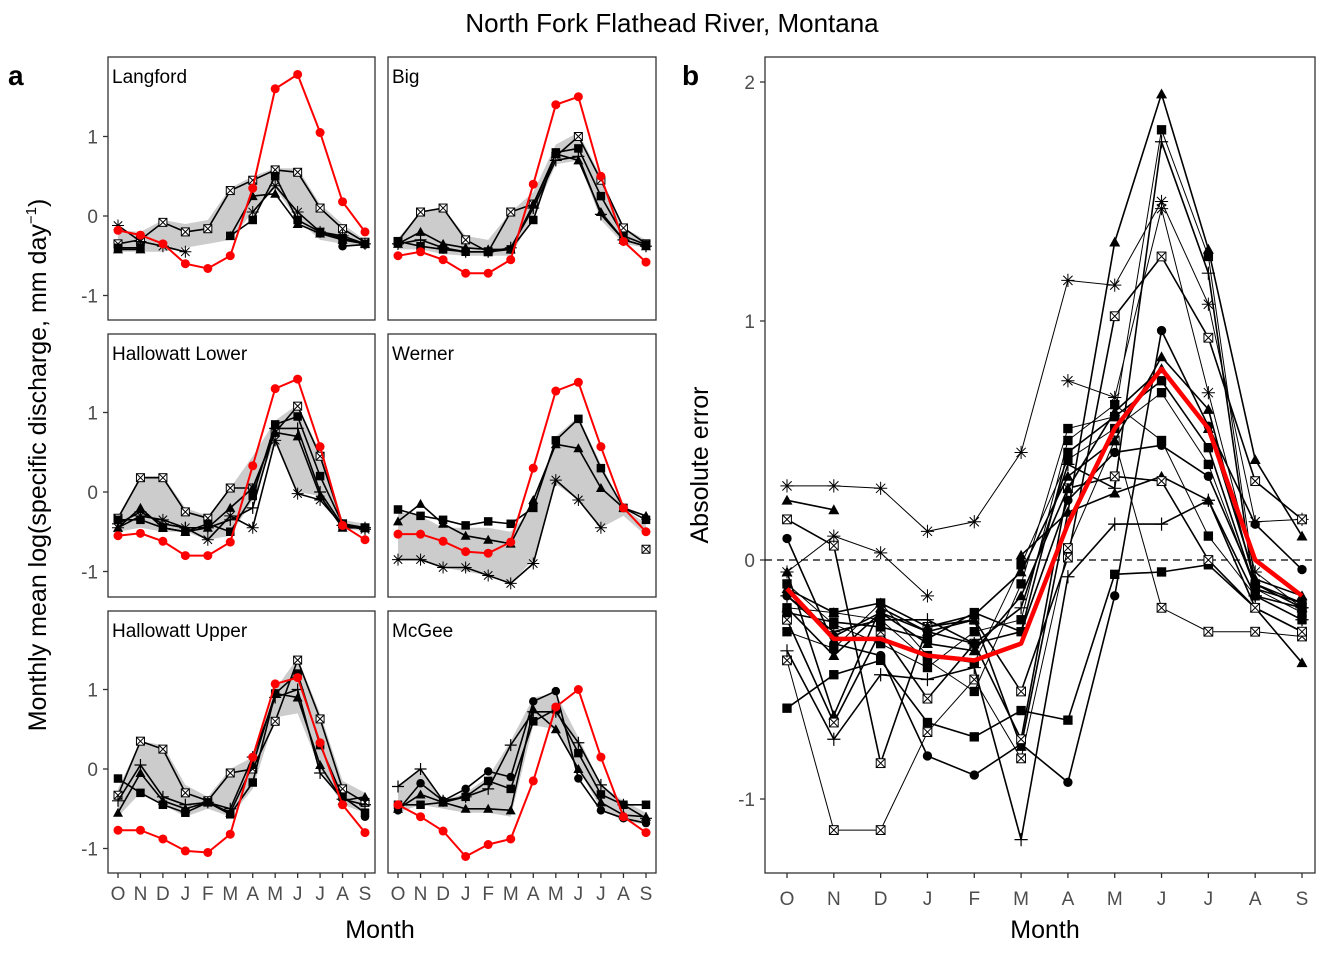  I want to click on series-square, so click(1044, 510).